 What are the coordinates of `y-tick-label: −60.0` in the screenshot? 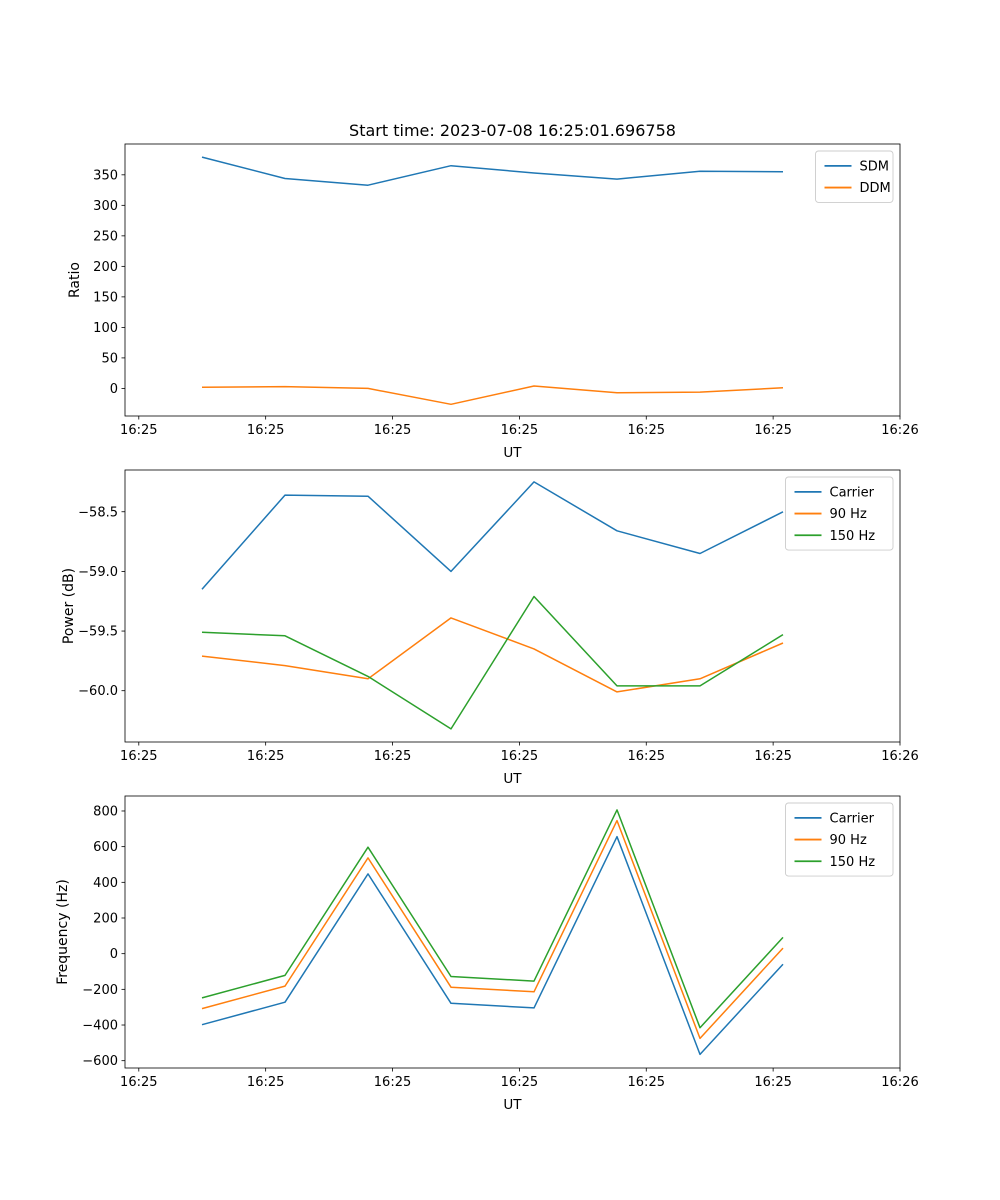 It's located at (98, 691).